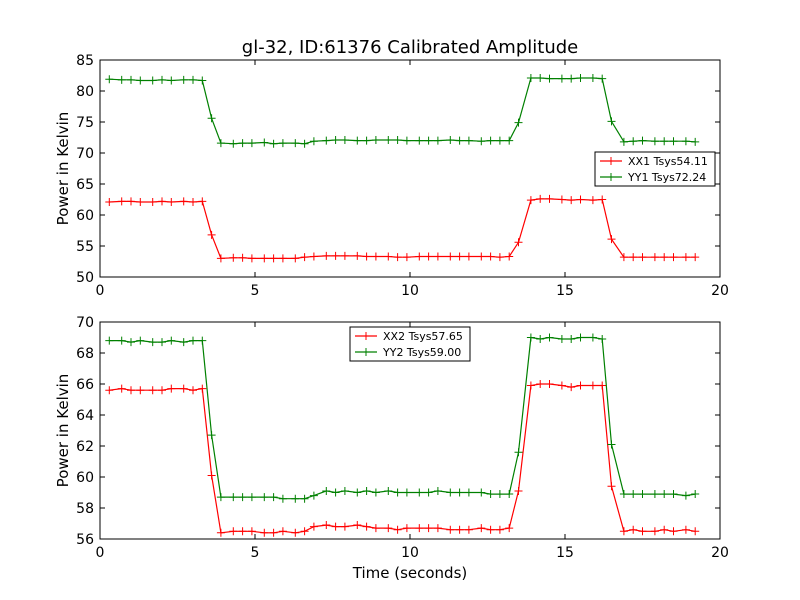  I want to click on series-line-yy1, so click(402, 111).